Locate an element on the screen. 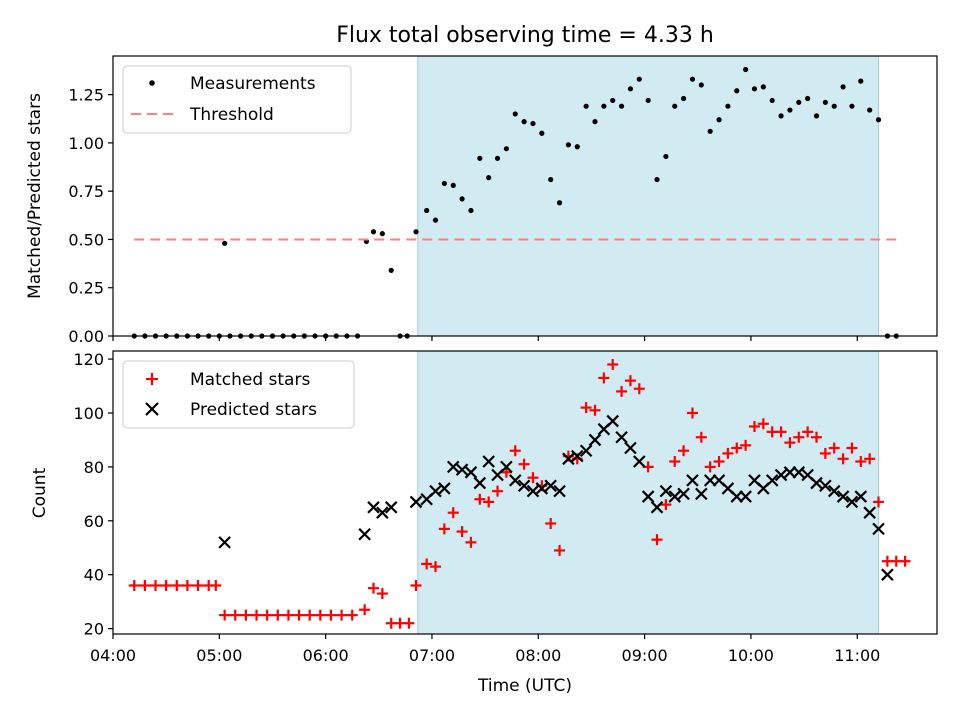  count-y-ticks: 20 40 60 80 100 120 is located at coordinates (93, 494).